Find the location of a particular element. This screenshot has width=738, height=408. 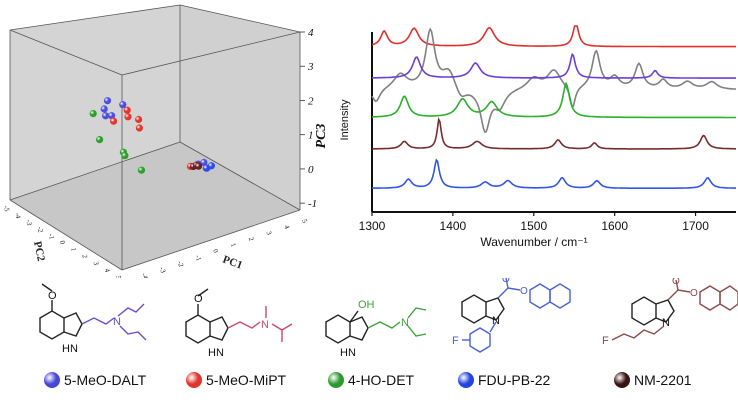

pb-ester-naphthyl is located at coordinates (534, 293).